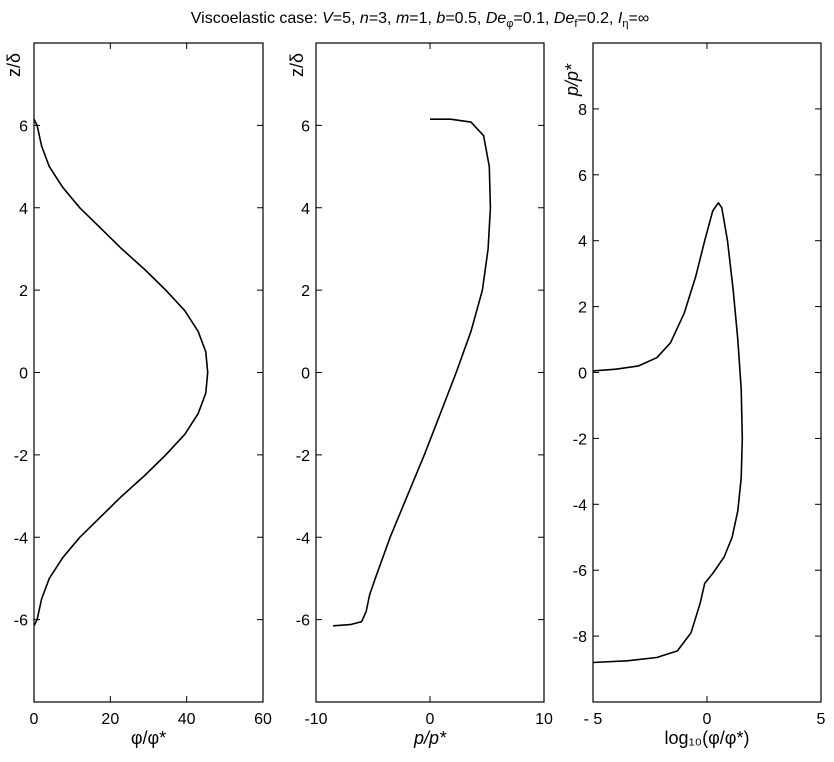  I want to click on y-tick-label: -8, so click(580, 637).